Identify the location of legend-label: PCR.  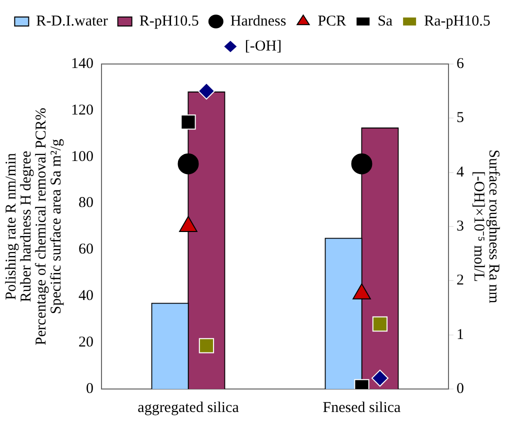
(332, 21).